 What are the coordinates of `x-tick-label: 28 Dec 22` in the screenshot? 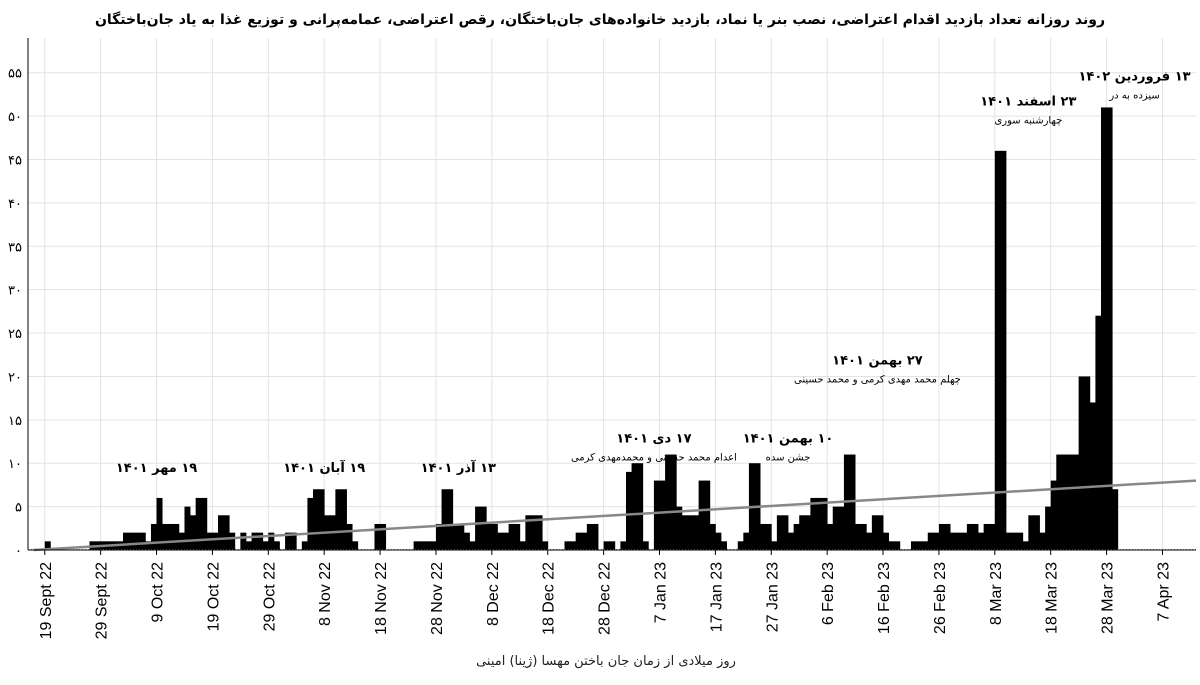 It's located at (605, 598).